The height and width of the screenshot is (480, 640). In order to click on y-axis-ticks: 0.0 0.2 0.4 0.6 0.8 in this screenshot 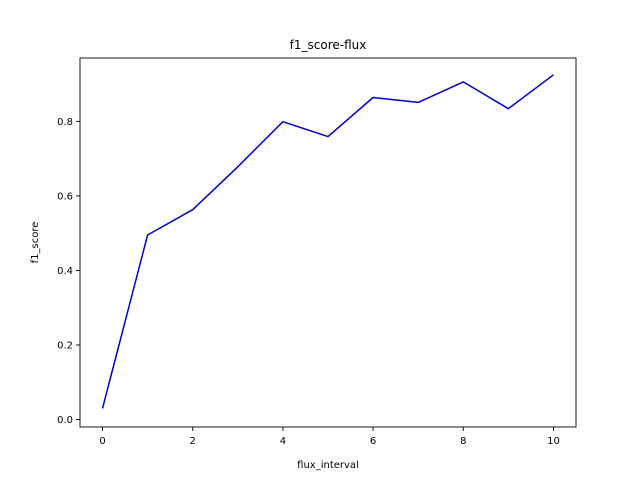, I will do `click(68, 271)`.